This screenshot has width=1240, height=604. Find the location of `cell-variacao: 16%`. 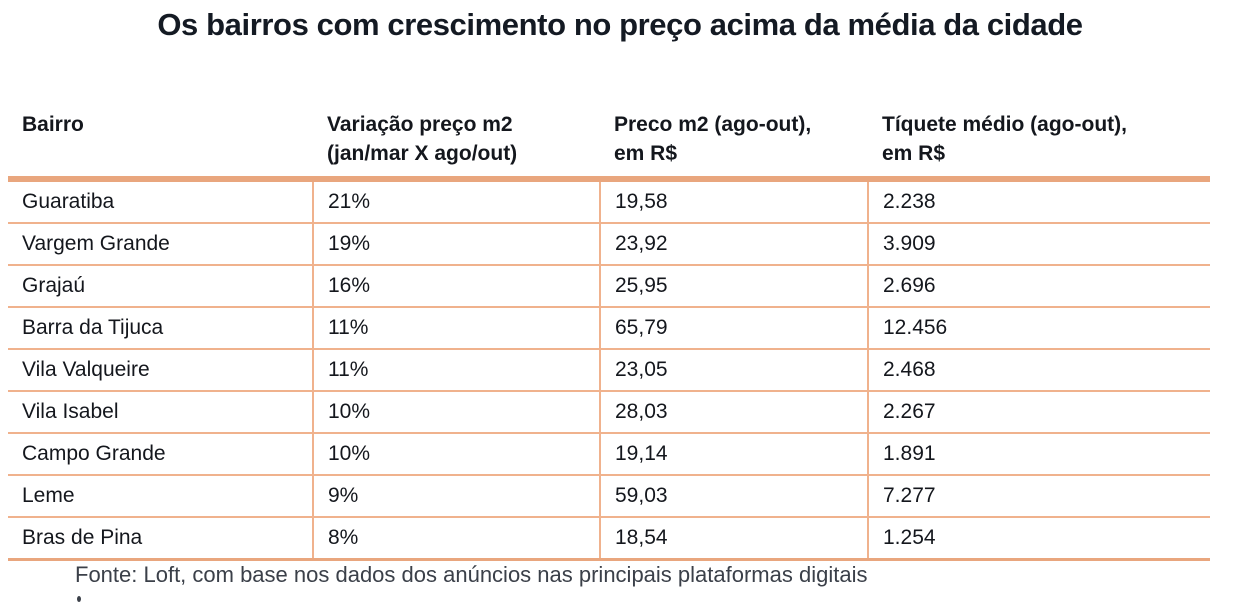

cell-variacao: 16% is located at coordinates (456, 286).